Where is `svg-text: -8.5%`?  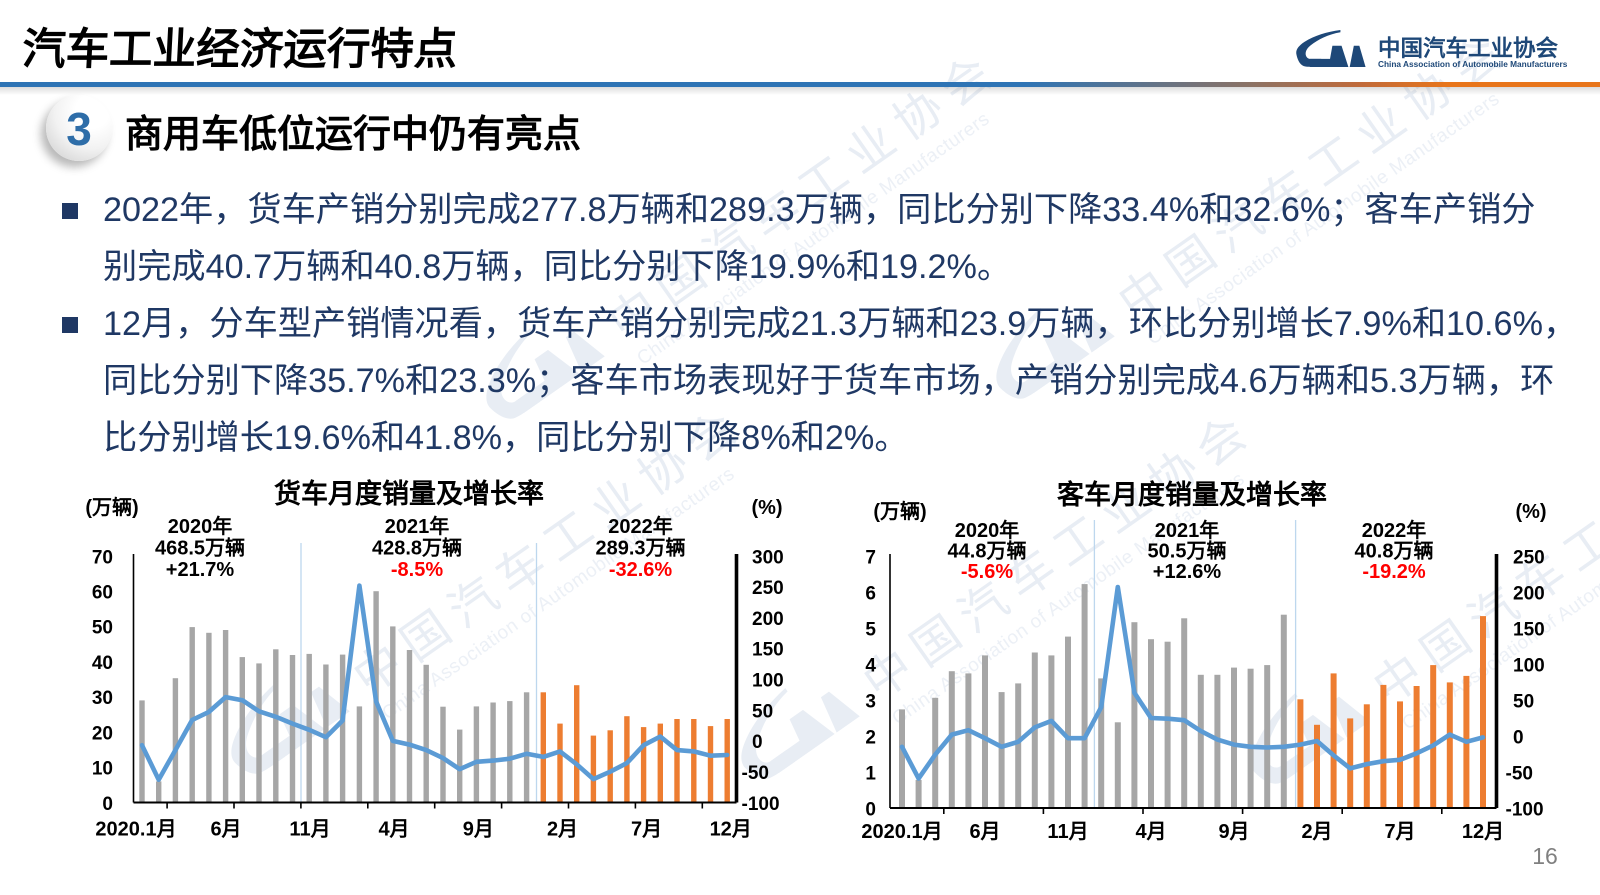 svg-text: -8.5% is located at coordinates (417, 570).